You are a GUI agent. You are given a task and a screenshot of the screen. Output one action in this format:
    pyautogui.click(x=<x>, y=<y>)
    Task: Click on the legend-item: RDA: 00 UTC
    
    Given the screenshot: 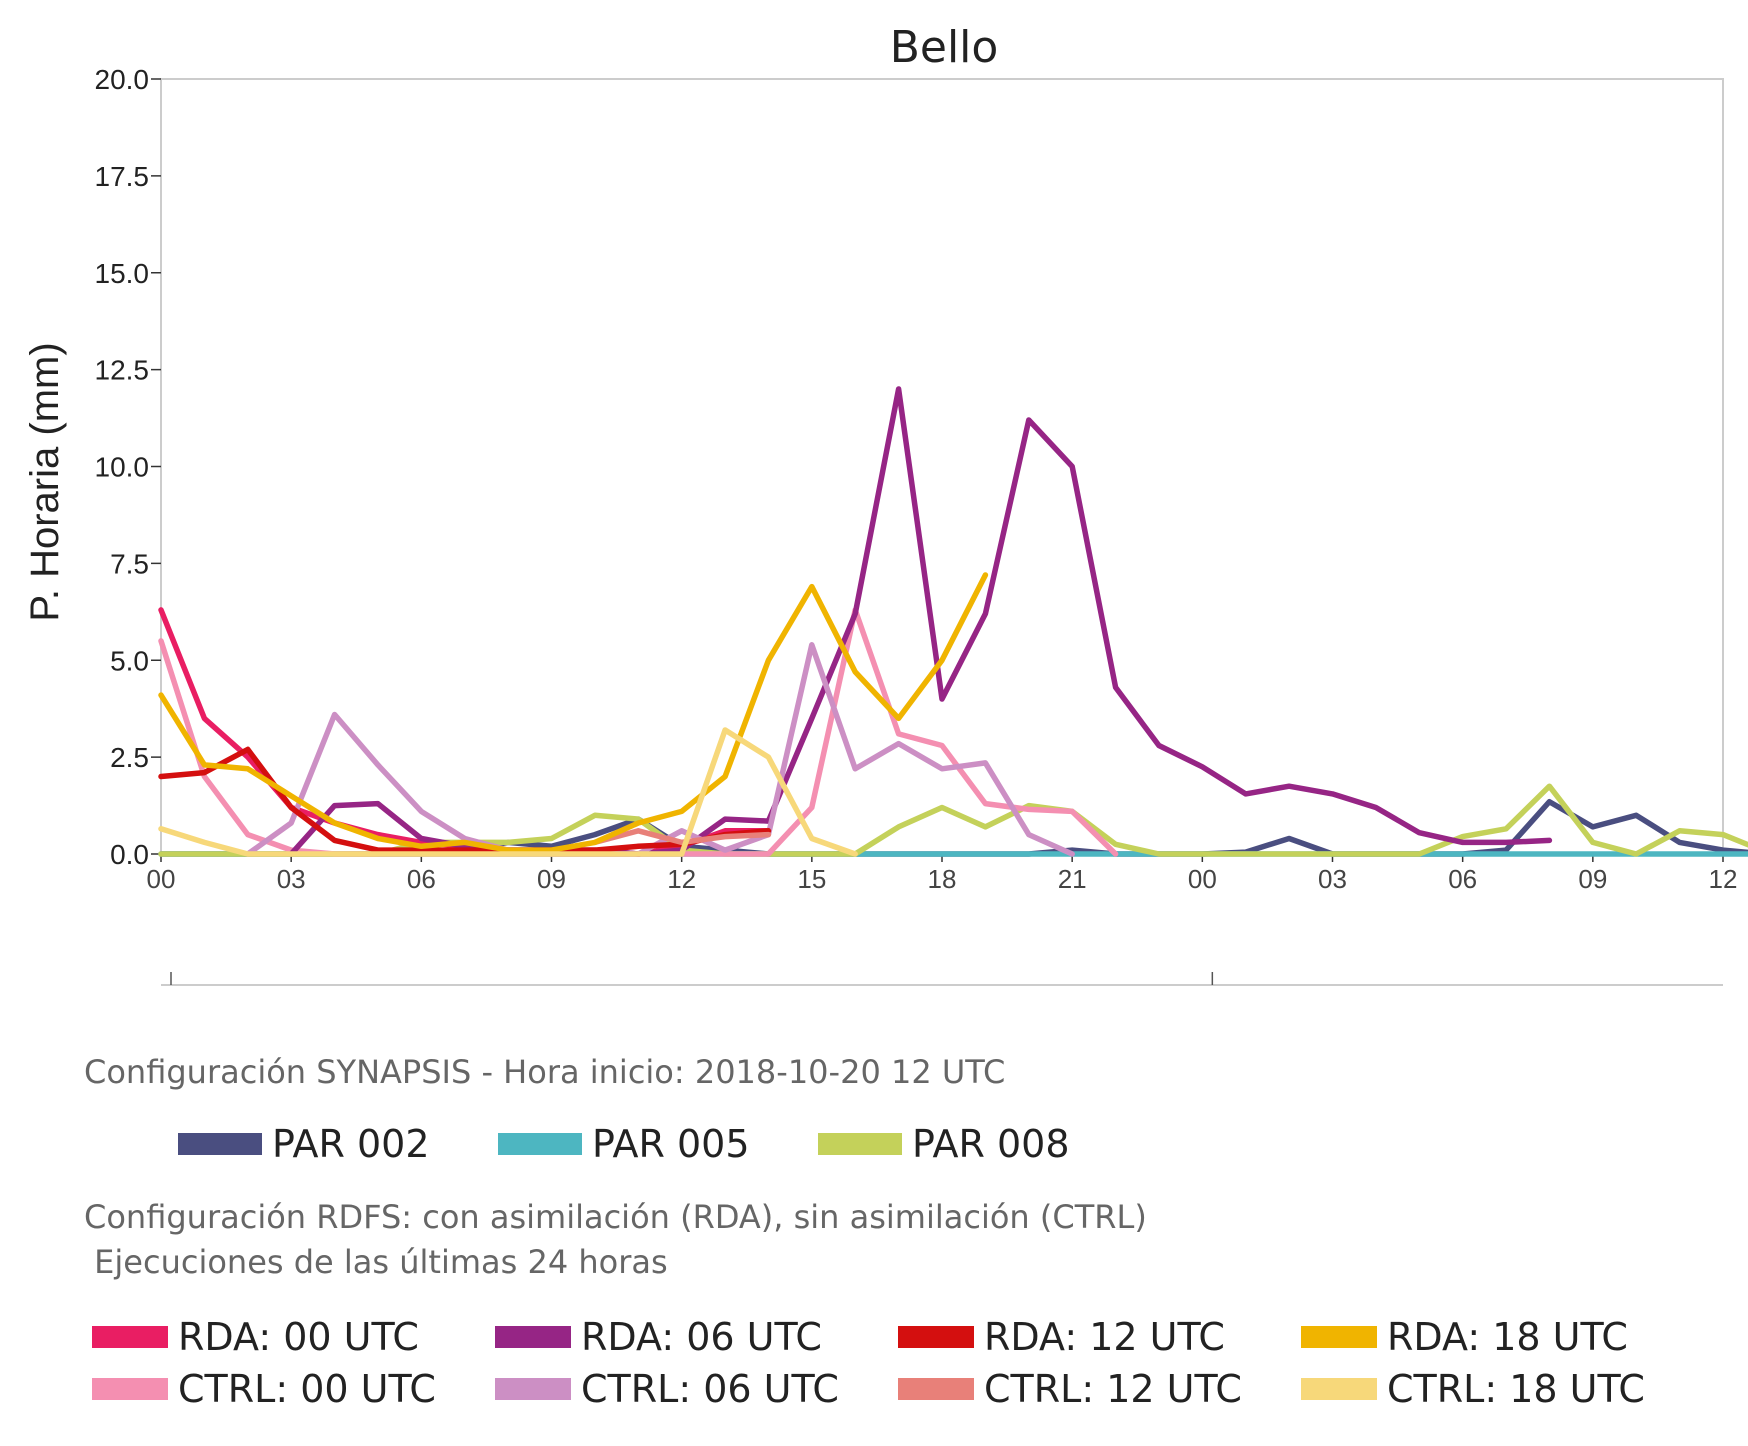 What is the action you would take?
    pyautogui.click(x=255, y=1337)
    